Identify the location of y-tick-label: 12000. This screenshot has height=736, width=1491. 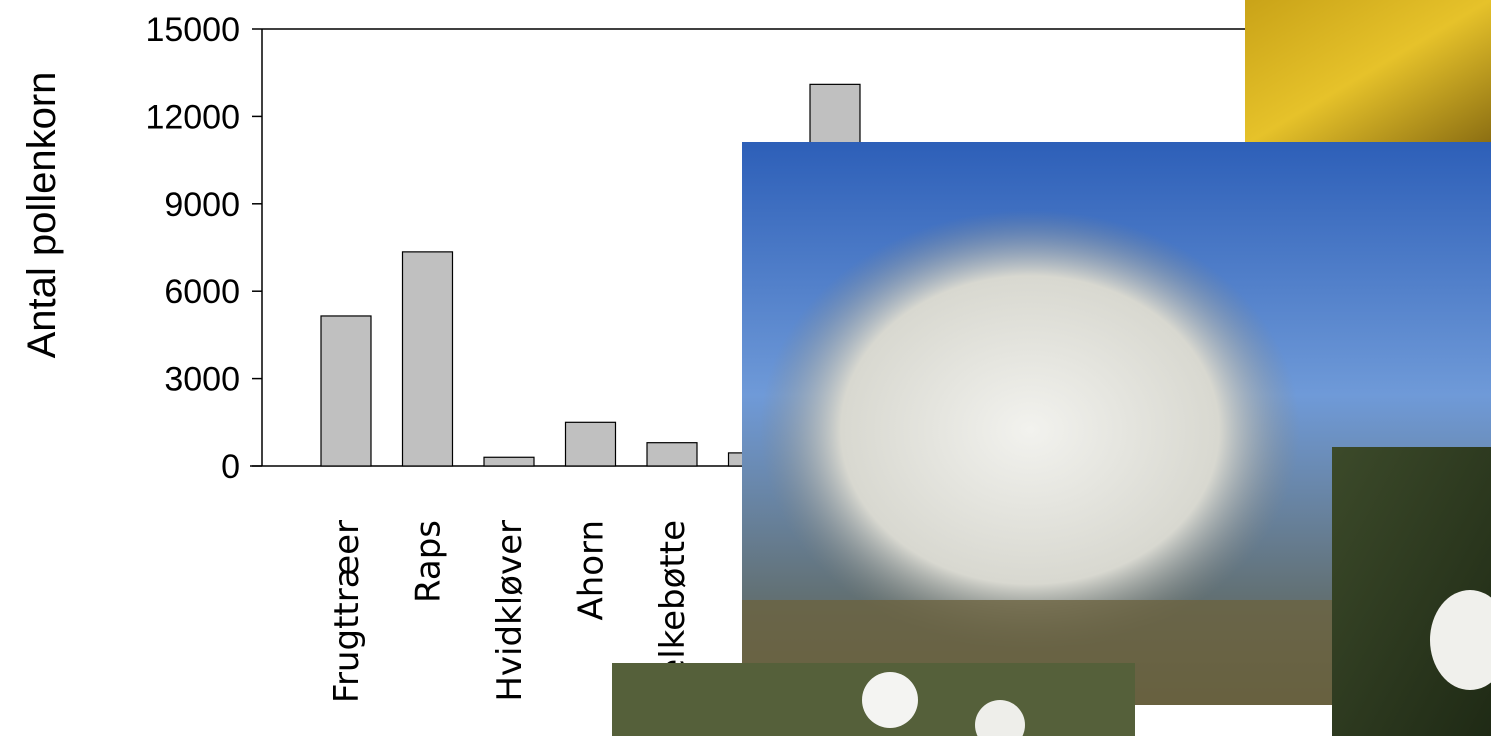
(192, 117).